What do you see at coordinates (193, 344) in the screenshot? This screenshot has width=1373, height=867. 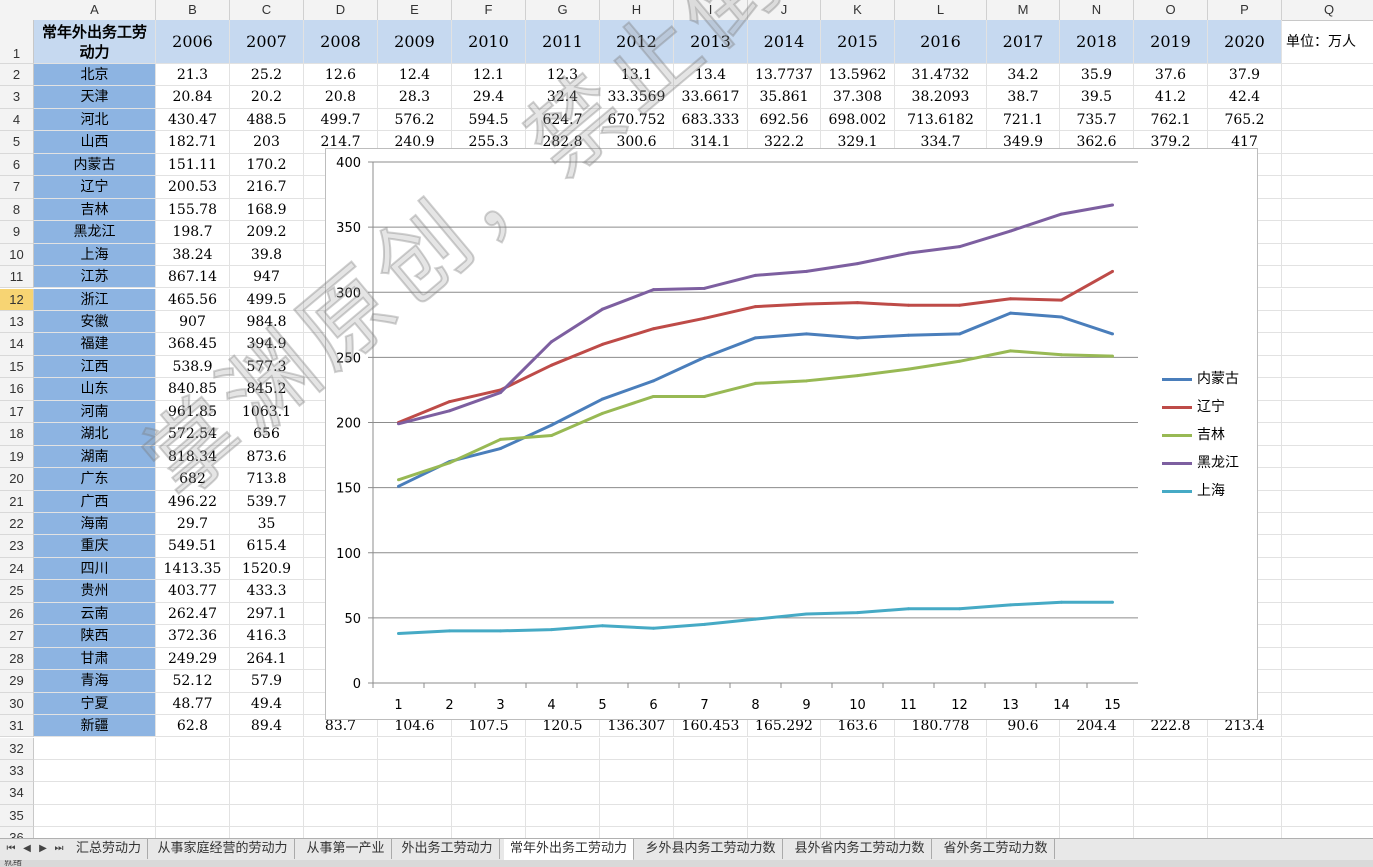 I see `value-cell: 368.45` at bounding box center [193, 344].